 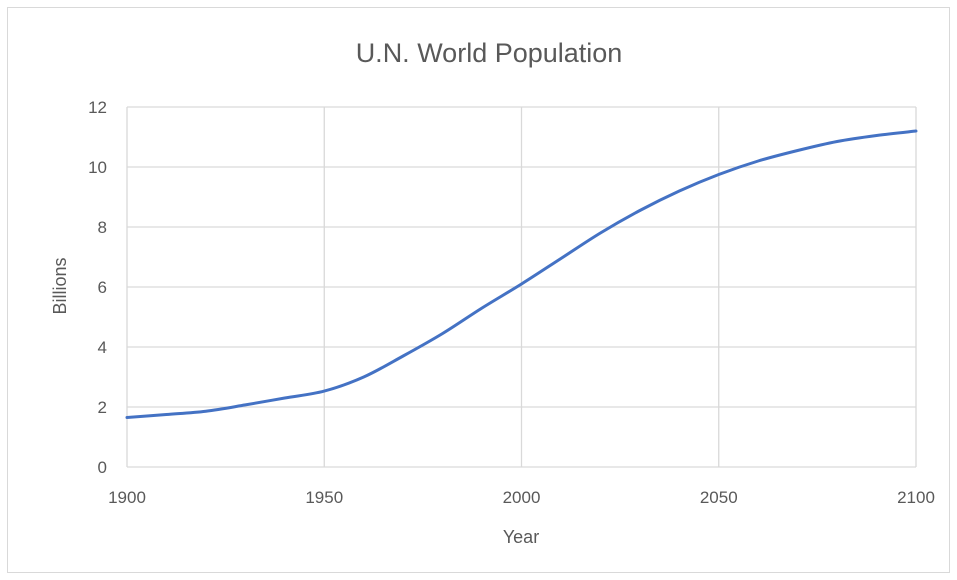 What do you see at coordinates (521, 537) in the screenshot?
I see `x-axis-label: Year` at bounding box center [521, 537].